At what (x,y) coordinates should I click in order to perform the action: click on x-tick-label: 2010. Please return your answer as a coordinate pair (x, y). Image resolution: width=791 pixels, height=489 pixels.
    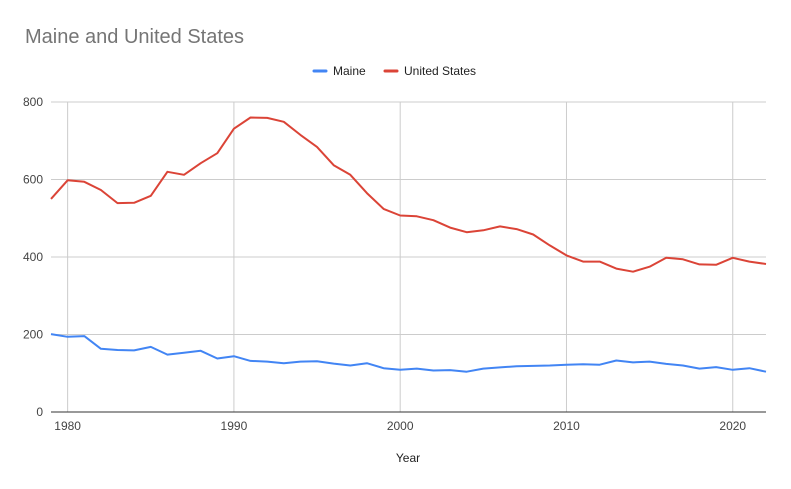
    Looking at the image, I should click on (566, 426).